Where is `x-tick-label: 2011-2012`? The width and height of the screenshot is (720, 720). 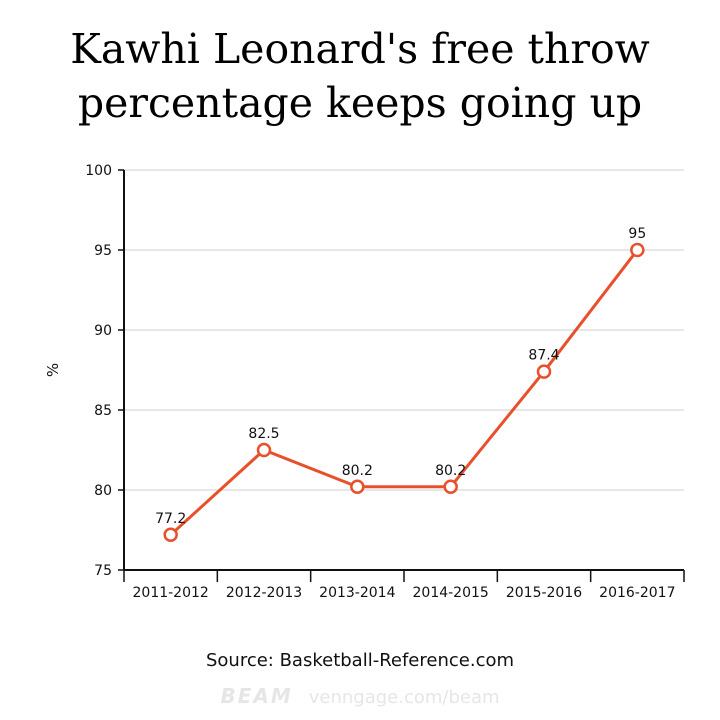
x-tick-label: 2011-2012 is located at coordinates (171, 593).